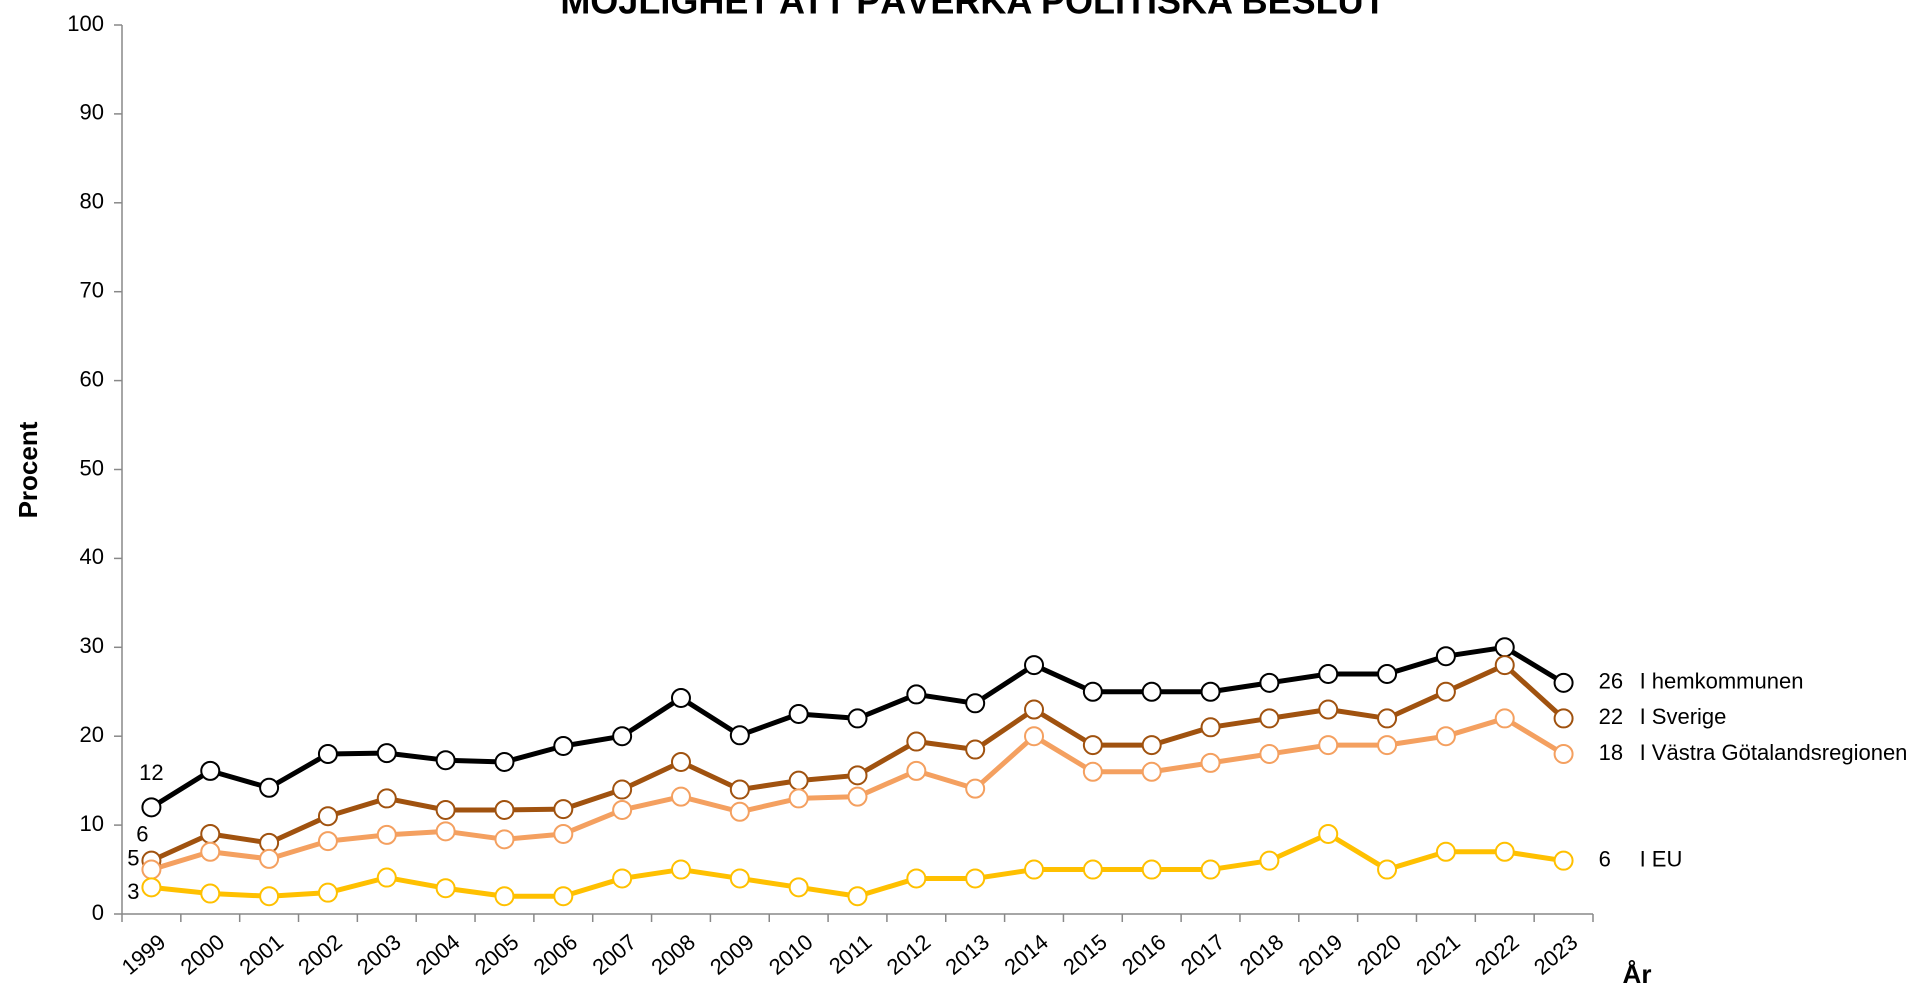  I want to click on legend-label: I EU, so click(1661, 858).